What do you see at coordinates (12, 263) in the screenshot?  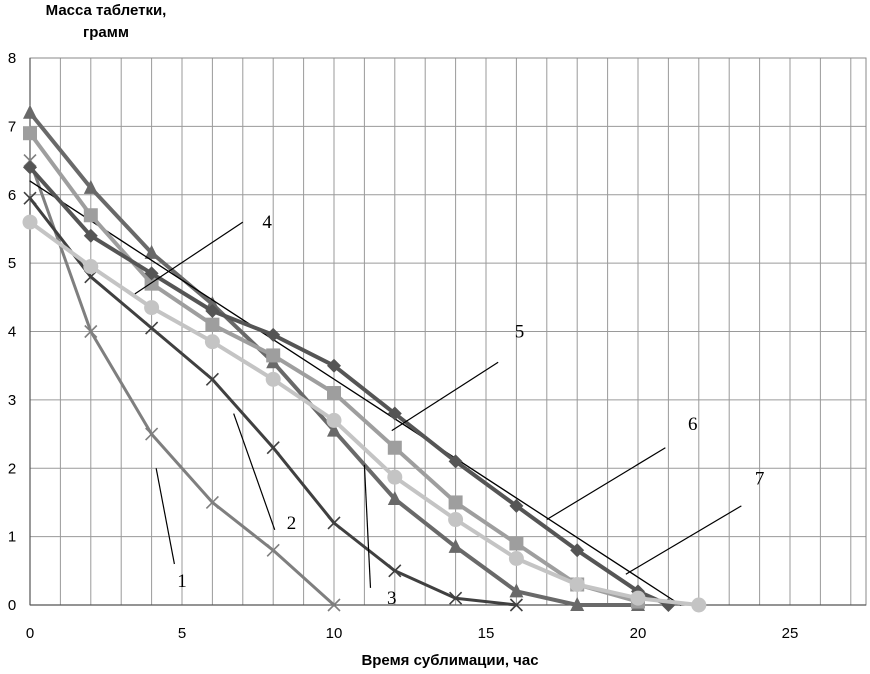 I see `y-tick-label: 5` at bounding box center [12, 263].